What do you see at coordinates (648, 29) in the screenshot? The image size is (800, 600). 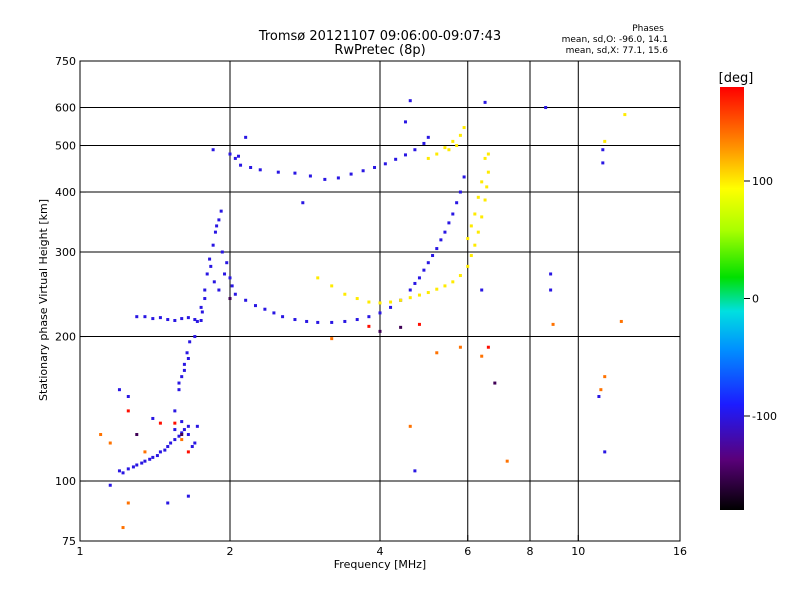 I see `phases-heading: Phases` at bounding box center [648, 29].